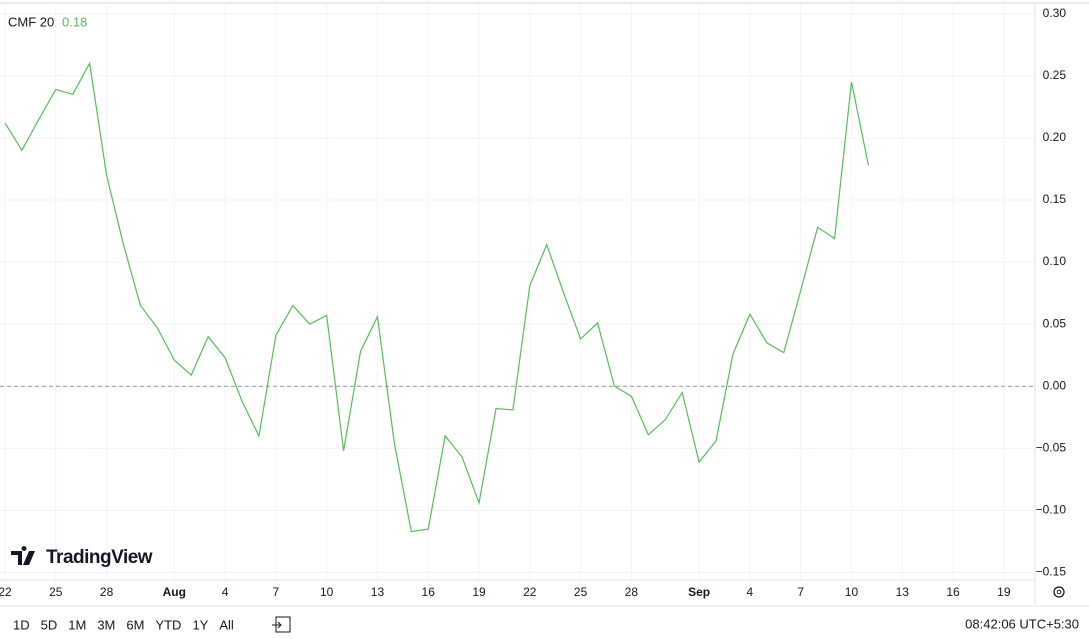 The height and width of the screenshot is (639, 1089). What do you see at coordinates (123, 624) in the screenshot?
I see `toolbar: 1D 5D 1M 3M 6M YTD 1Y All` at bounding box center [123, 624].